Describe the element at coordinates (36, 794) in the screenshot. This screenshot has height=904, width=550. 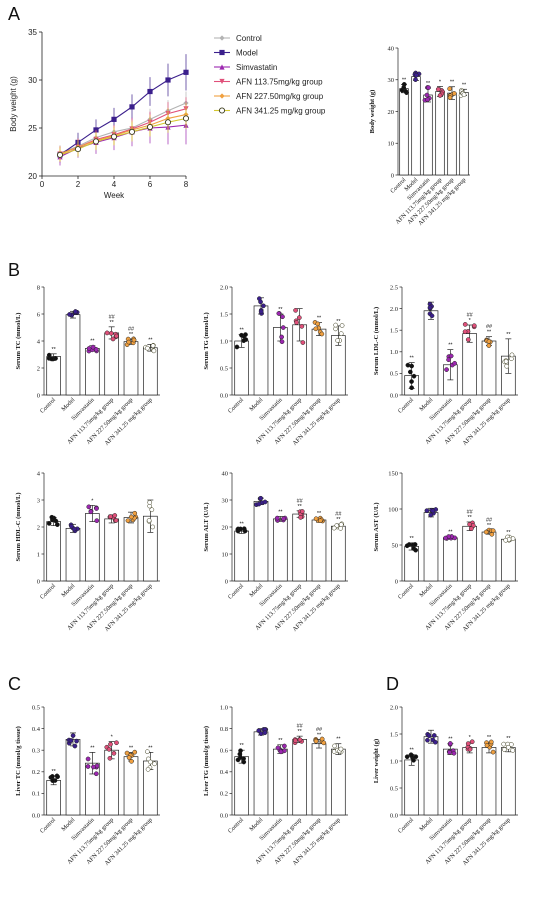
I see `bar-y-tick-label: 0.1` at that location.